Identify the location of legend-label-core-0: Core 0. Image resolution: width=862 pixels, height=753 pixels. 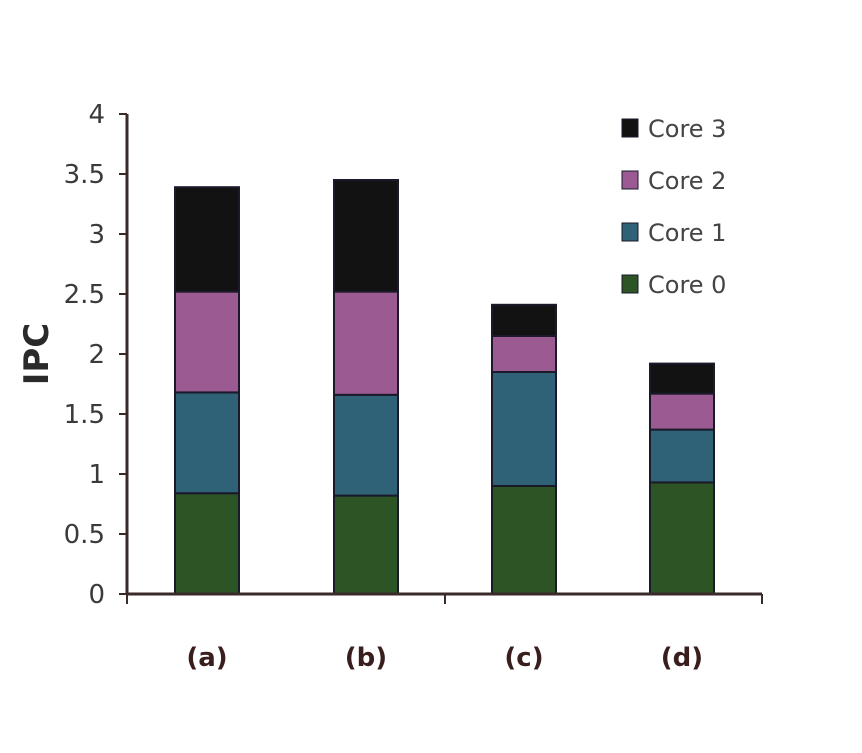
(687, 285).